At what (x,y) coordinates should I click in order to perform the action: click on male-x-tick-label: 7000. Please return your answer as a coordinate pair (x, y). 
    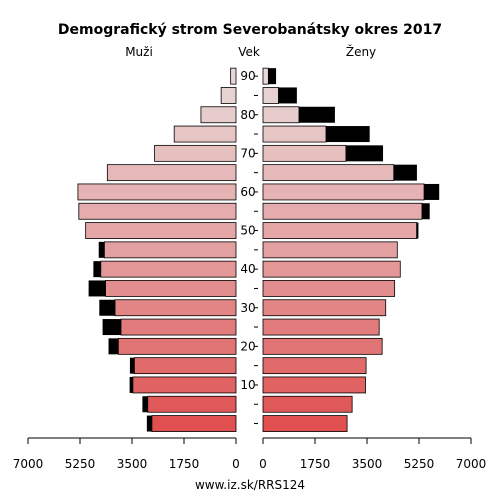
    Looking at the image, I should click on (28, 464).